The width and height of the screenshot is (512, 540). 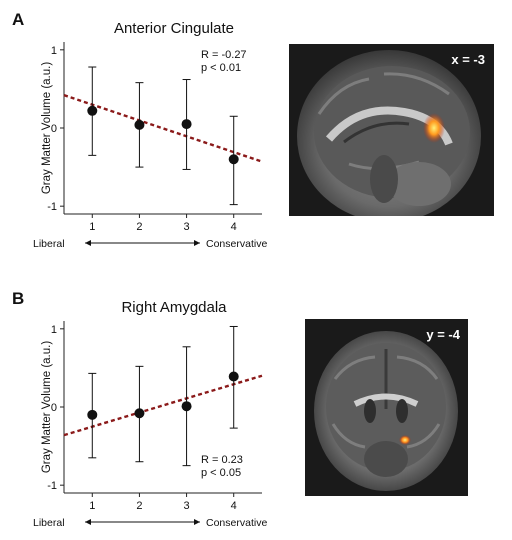 What do you see at coordinates (221, 473) in the screenshot?
I see `stat-p-label: p < 0.05` at bounding box center [221, 473].